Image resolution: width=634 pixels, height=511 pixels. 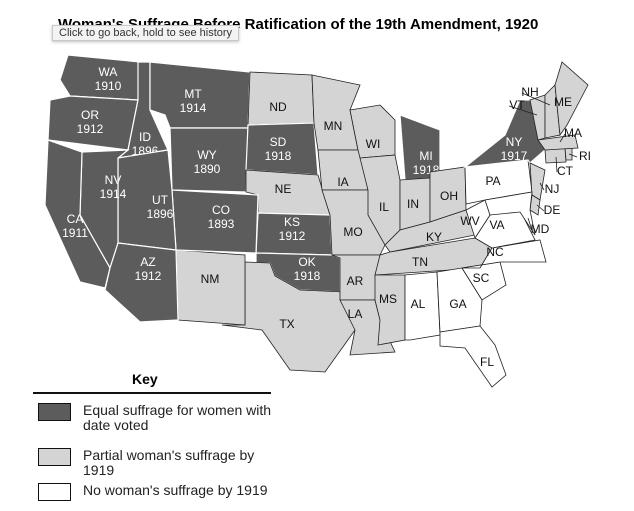 I want to click on state-abbr: SD, so click(x=278, y=142).